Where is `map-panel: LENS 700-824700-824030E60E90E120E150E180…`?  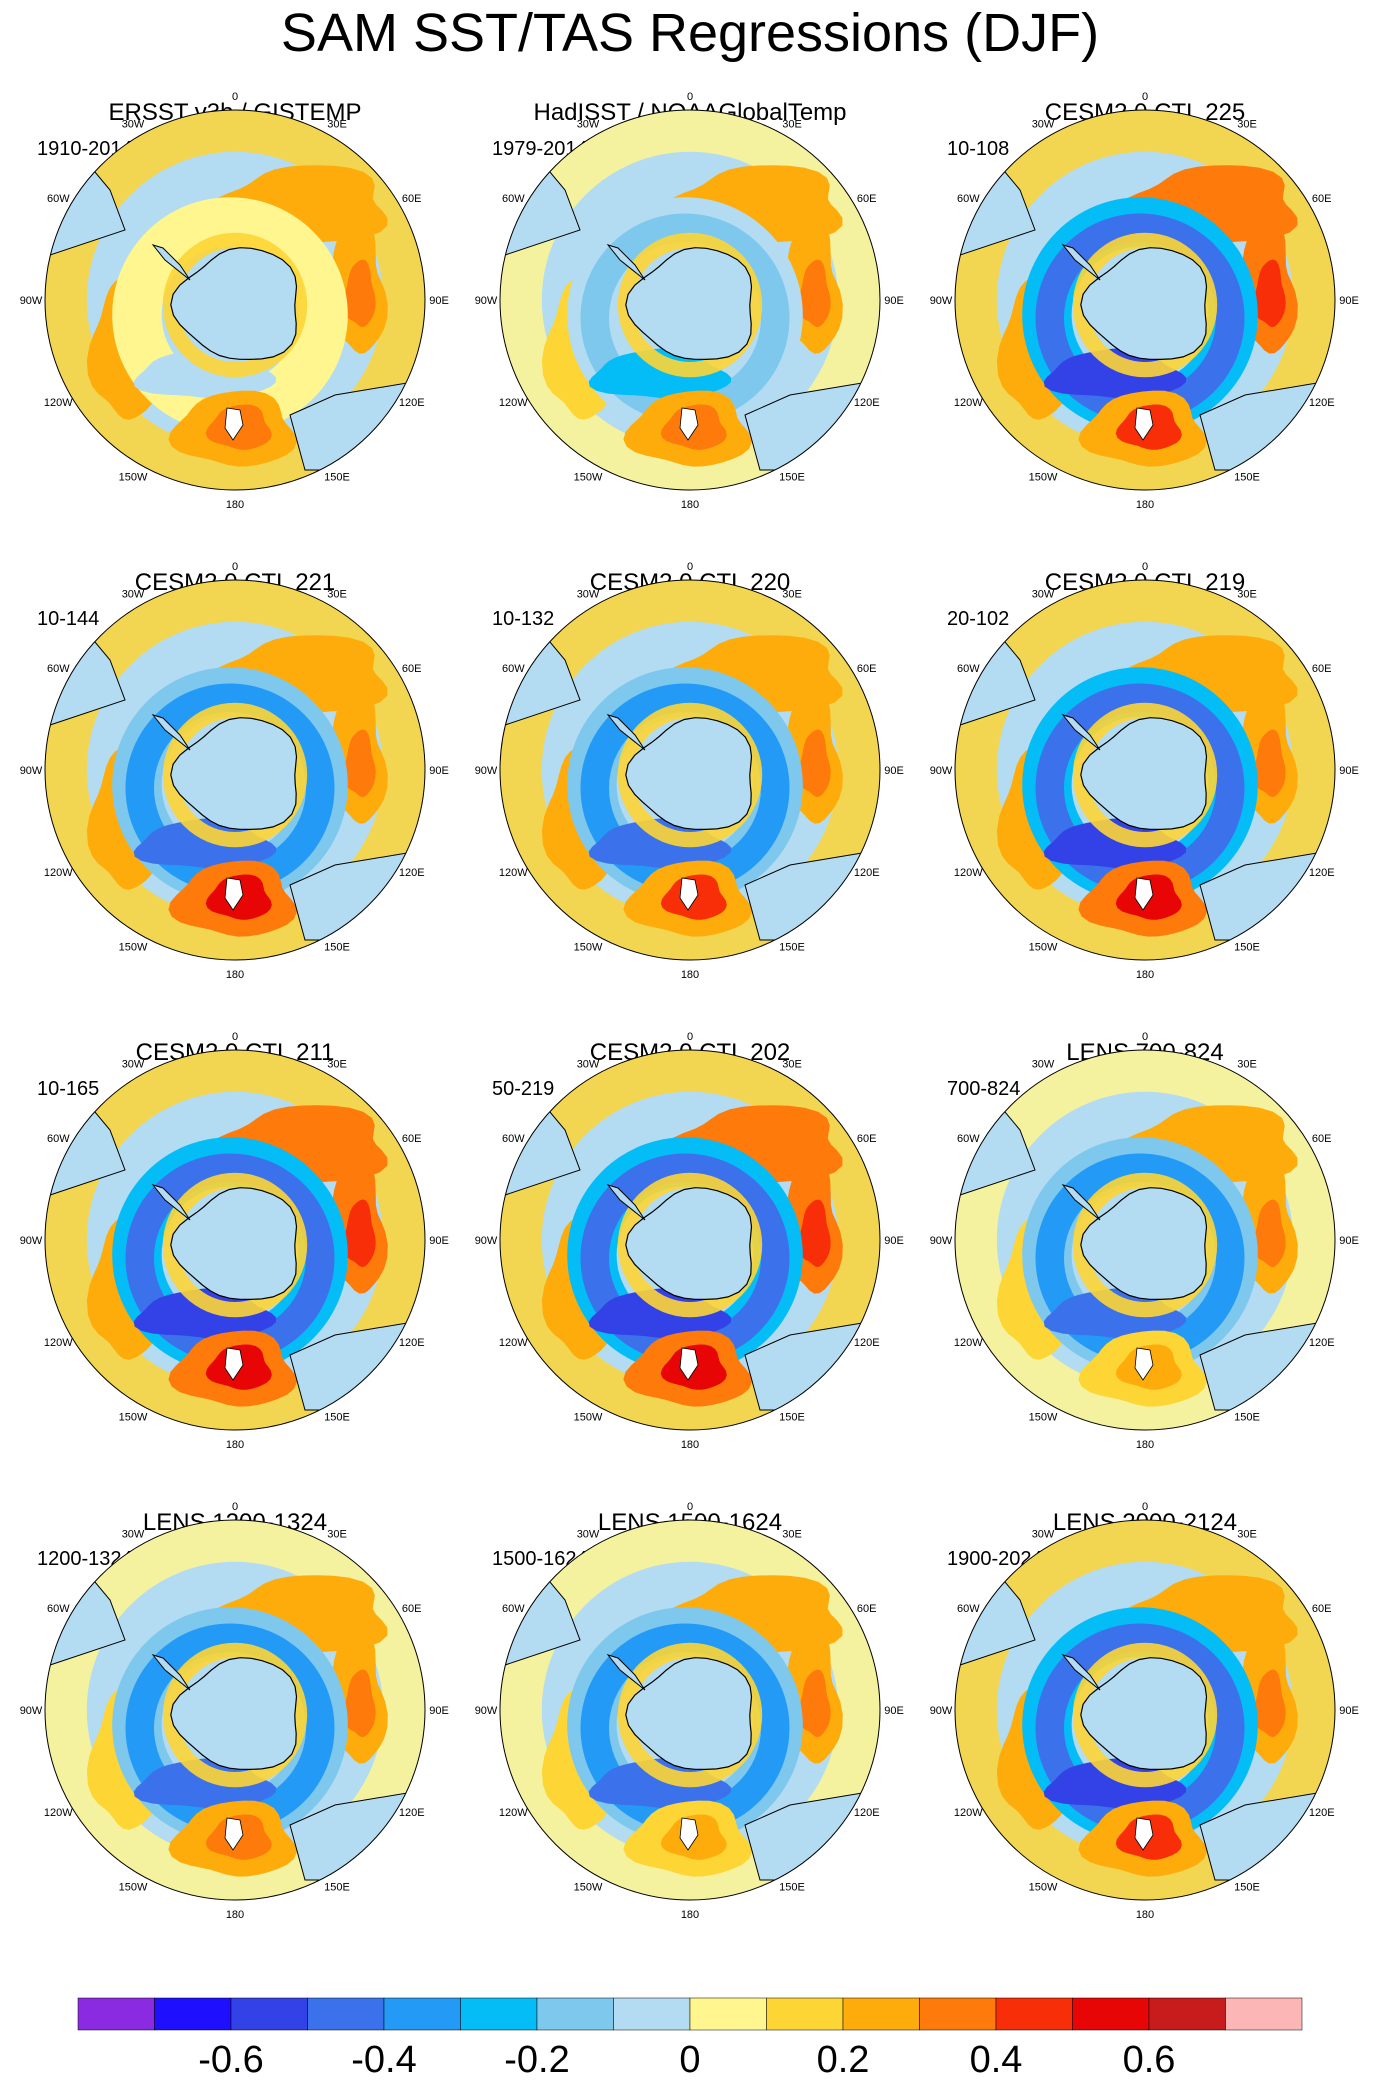 map-panel: LENS 700-824700-824030E60E90E120E150E180… is located at coordinates (1144, 1241).